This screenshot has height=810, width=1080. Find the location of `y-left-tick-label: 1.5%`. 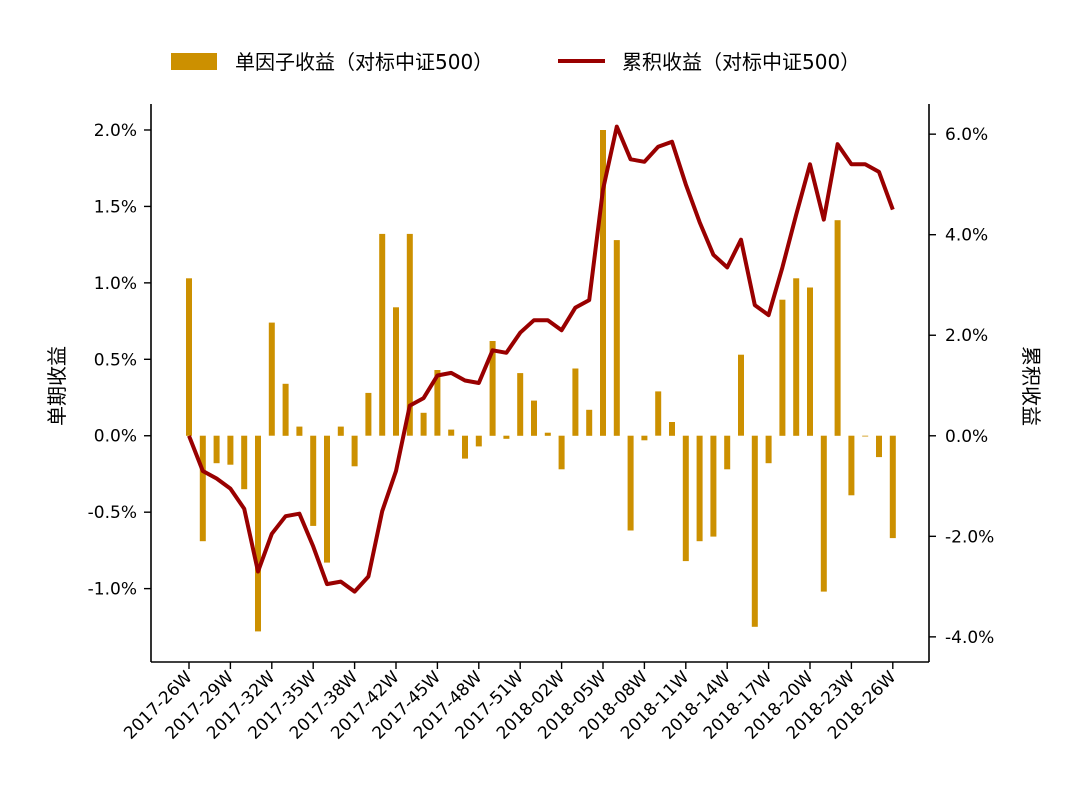

y-left-tick-label: 1.5% is located at coordinates (115, 207).